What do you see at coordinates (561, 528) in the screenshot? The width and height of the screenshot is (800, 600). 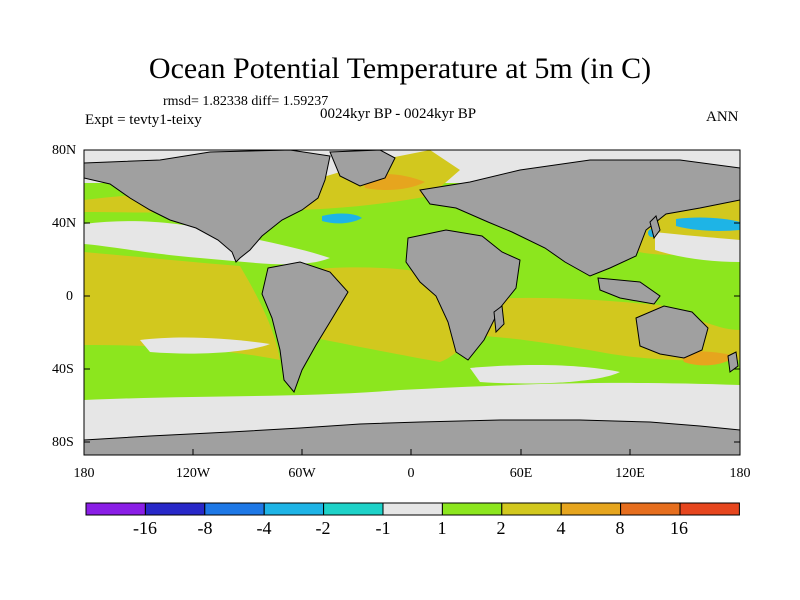 I see `colorbar-label: 4` at bounding box center [561, 528].